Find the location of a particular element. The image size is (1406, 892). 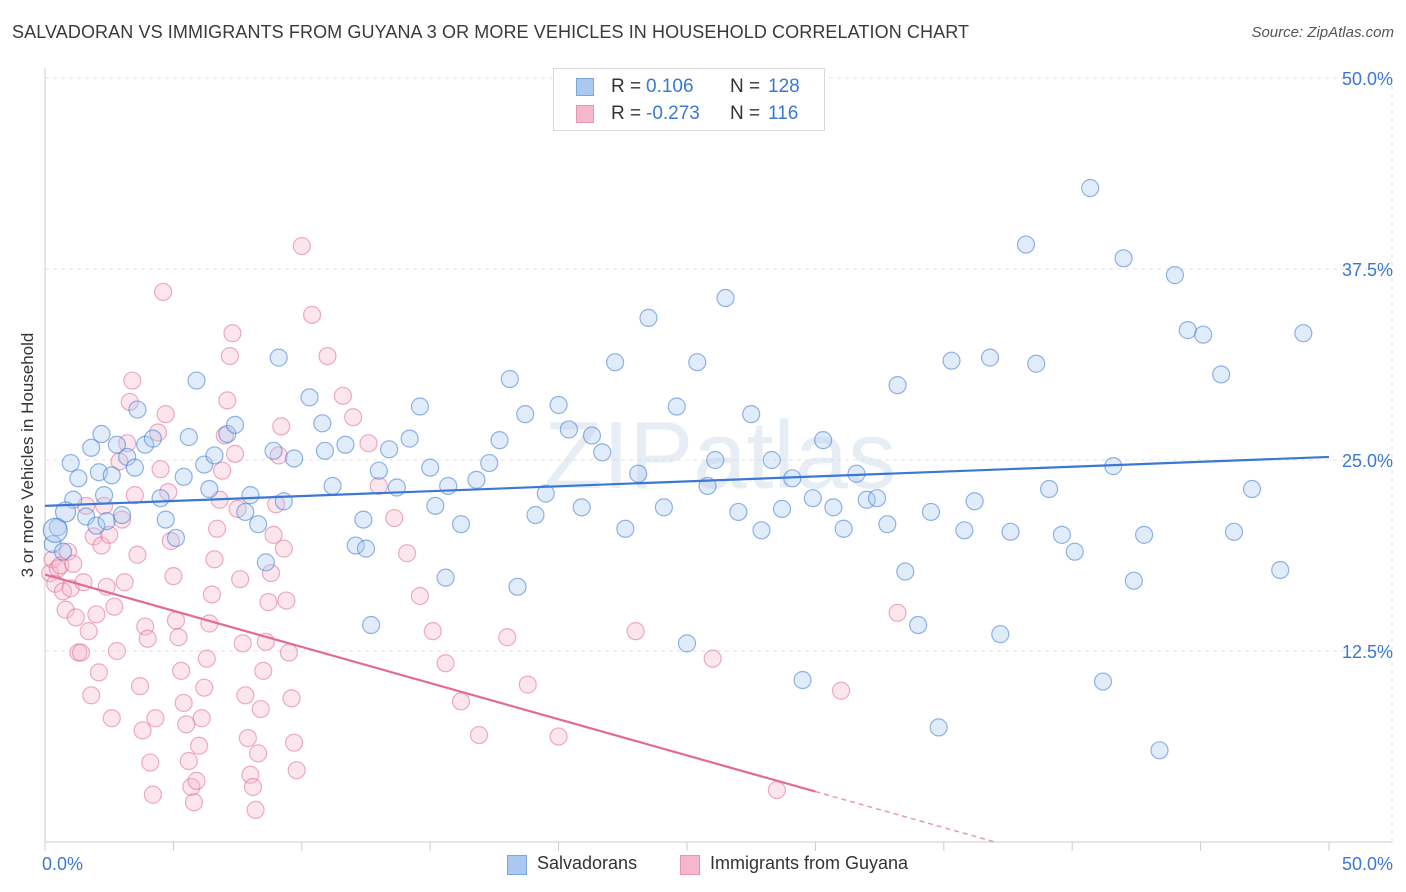

legend-n-label: N = is located at coordinates (745, 113).